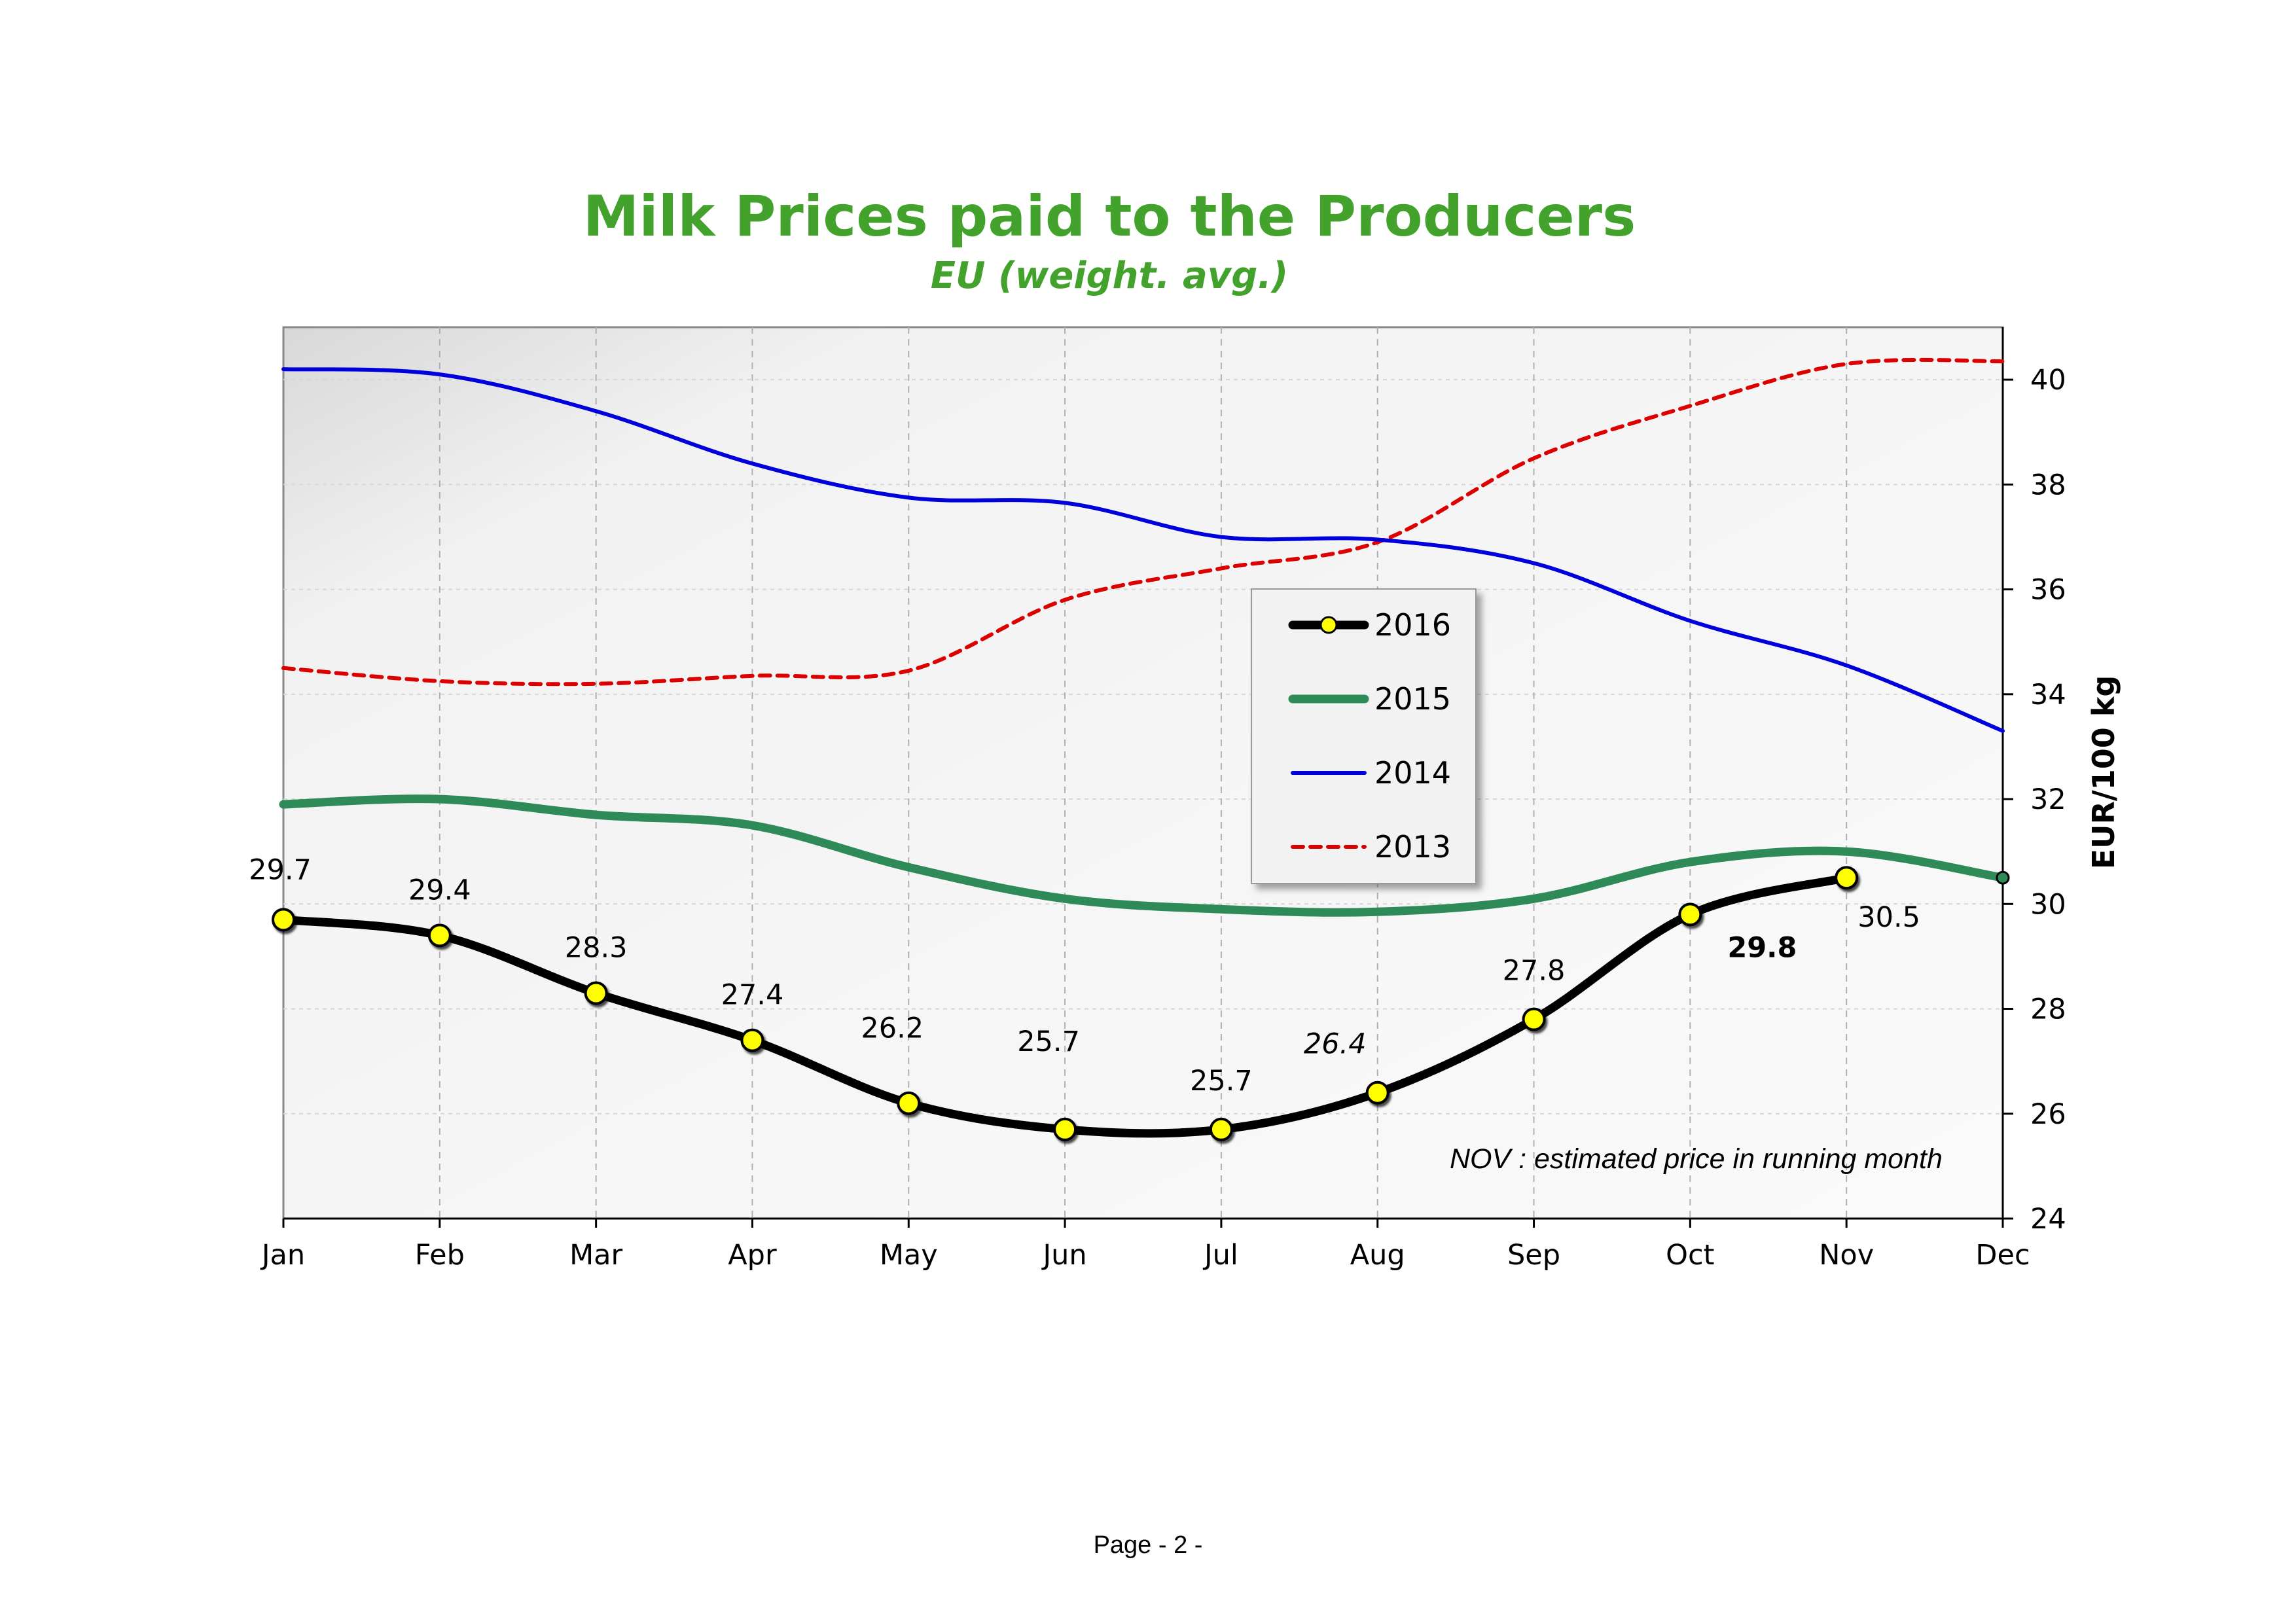  What do you see at coordinates (2048, 380) in the screenshot?
I see `y-tick-label: 40` at bounding box center [2048, 380].